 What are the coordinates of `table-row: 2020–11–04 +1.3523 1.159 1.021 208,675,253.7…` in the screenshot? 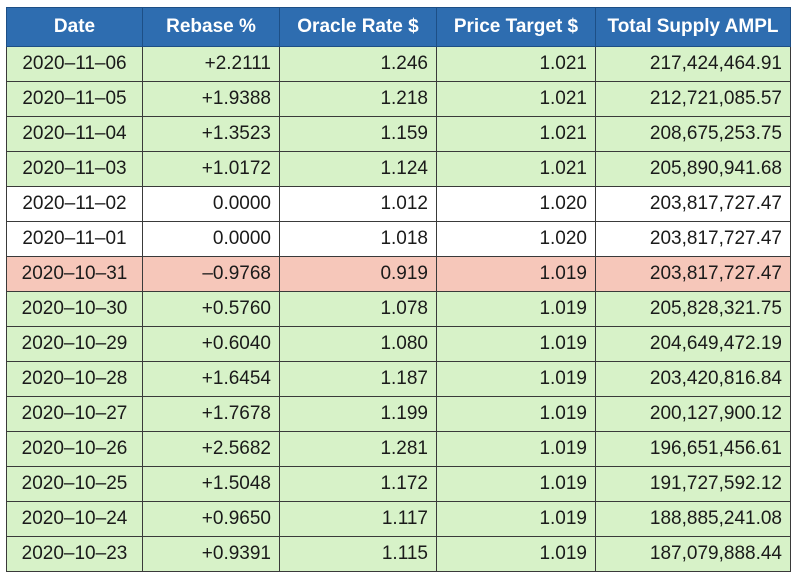 It's located at (398, 134).